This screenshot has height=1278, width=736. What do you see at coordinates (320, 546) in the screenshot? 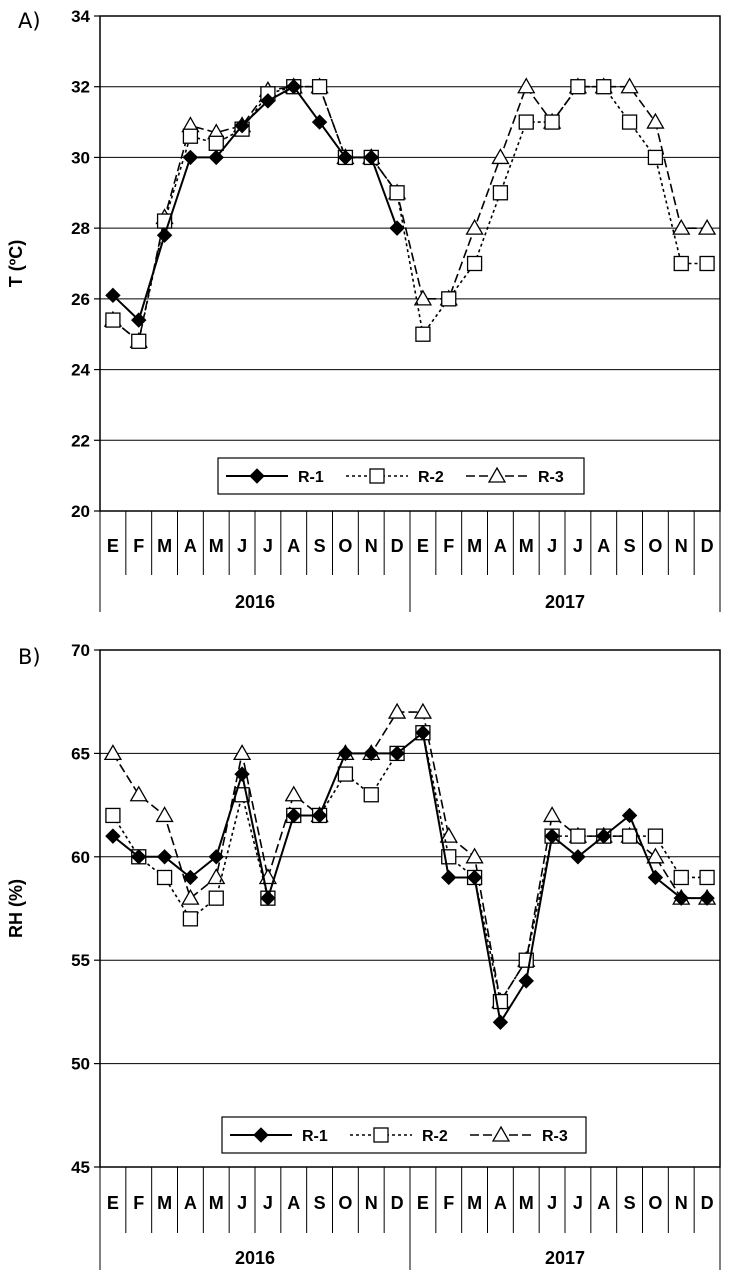
I see `x-tick-label: S` at bounding box center [320, 546].